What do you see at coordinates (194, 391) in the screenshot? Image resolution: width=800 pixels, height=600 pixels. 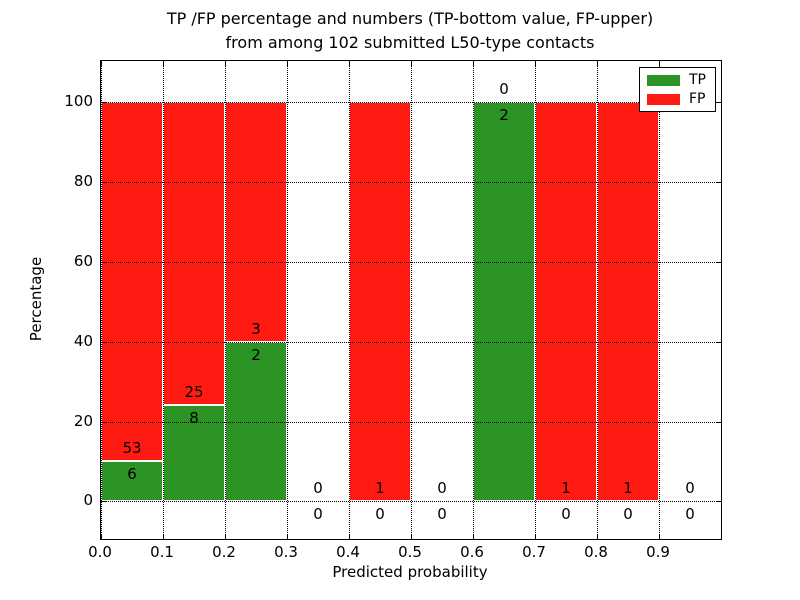 I see `fp-count-label: 25` at bounding box center [194, 391].